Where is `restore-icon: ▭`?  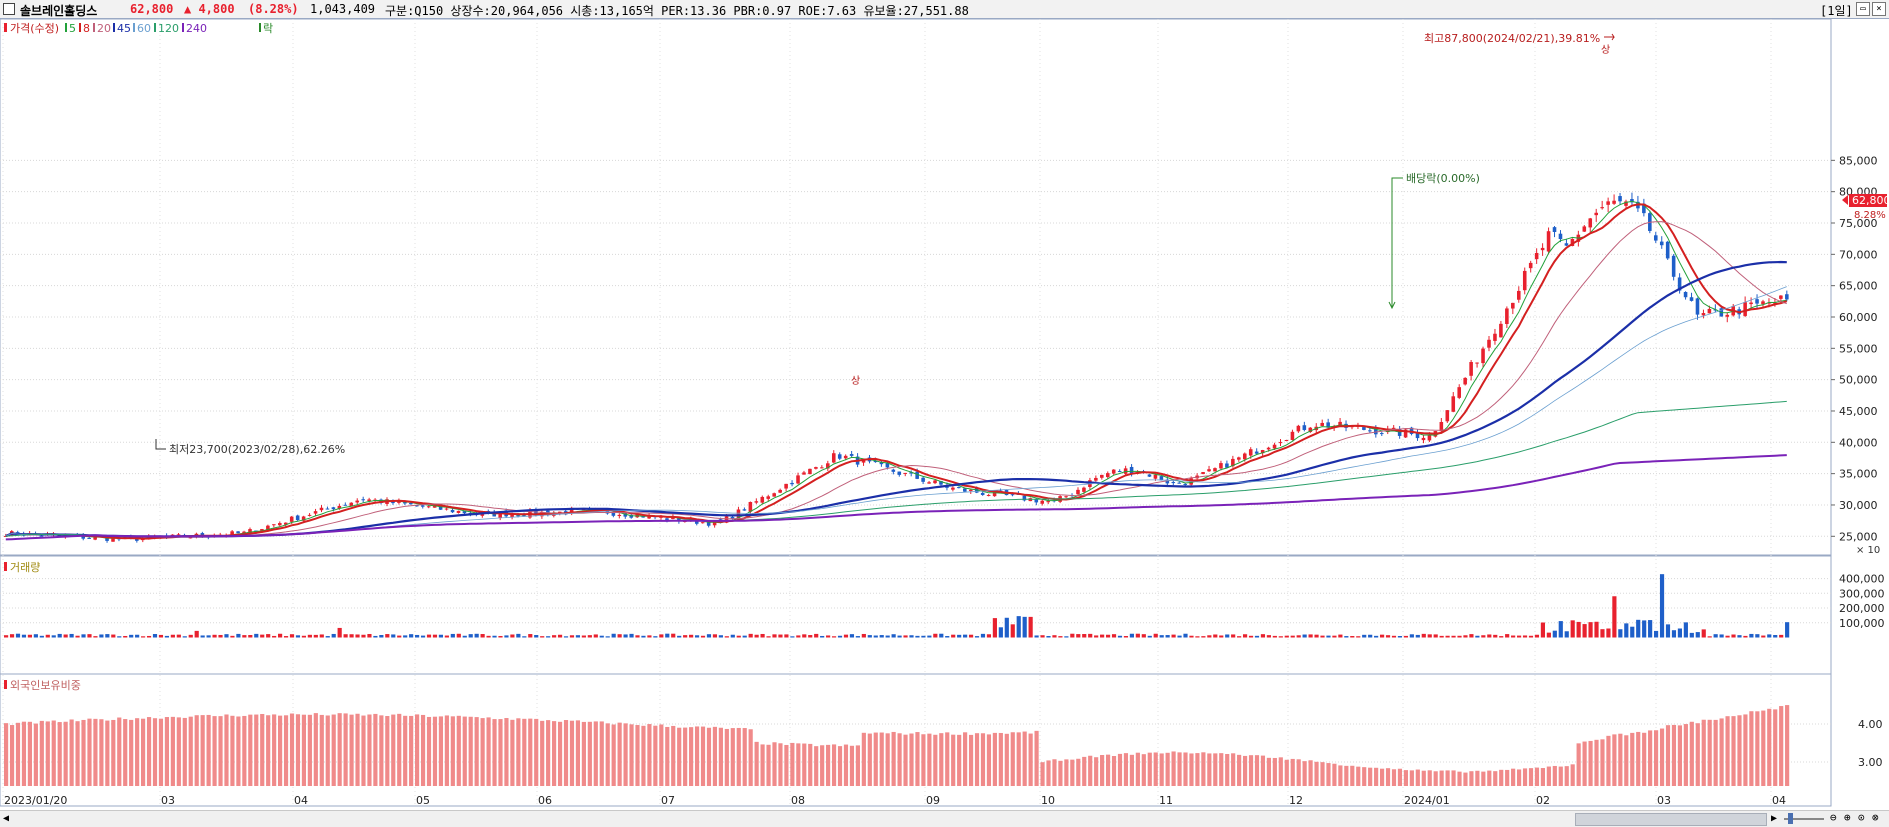
restore-icon: ▭ is located at coordinates (1863, 9).